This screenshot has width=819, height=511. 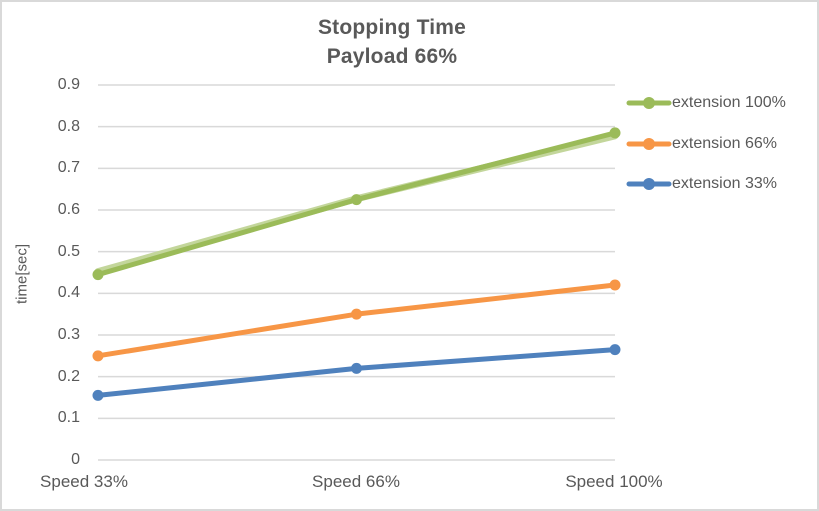 I want to click on legend-item-extension-33-: extension 33%, so click(x=701, y=184).